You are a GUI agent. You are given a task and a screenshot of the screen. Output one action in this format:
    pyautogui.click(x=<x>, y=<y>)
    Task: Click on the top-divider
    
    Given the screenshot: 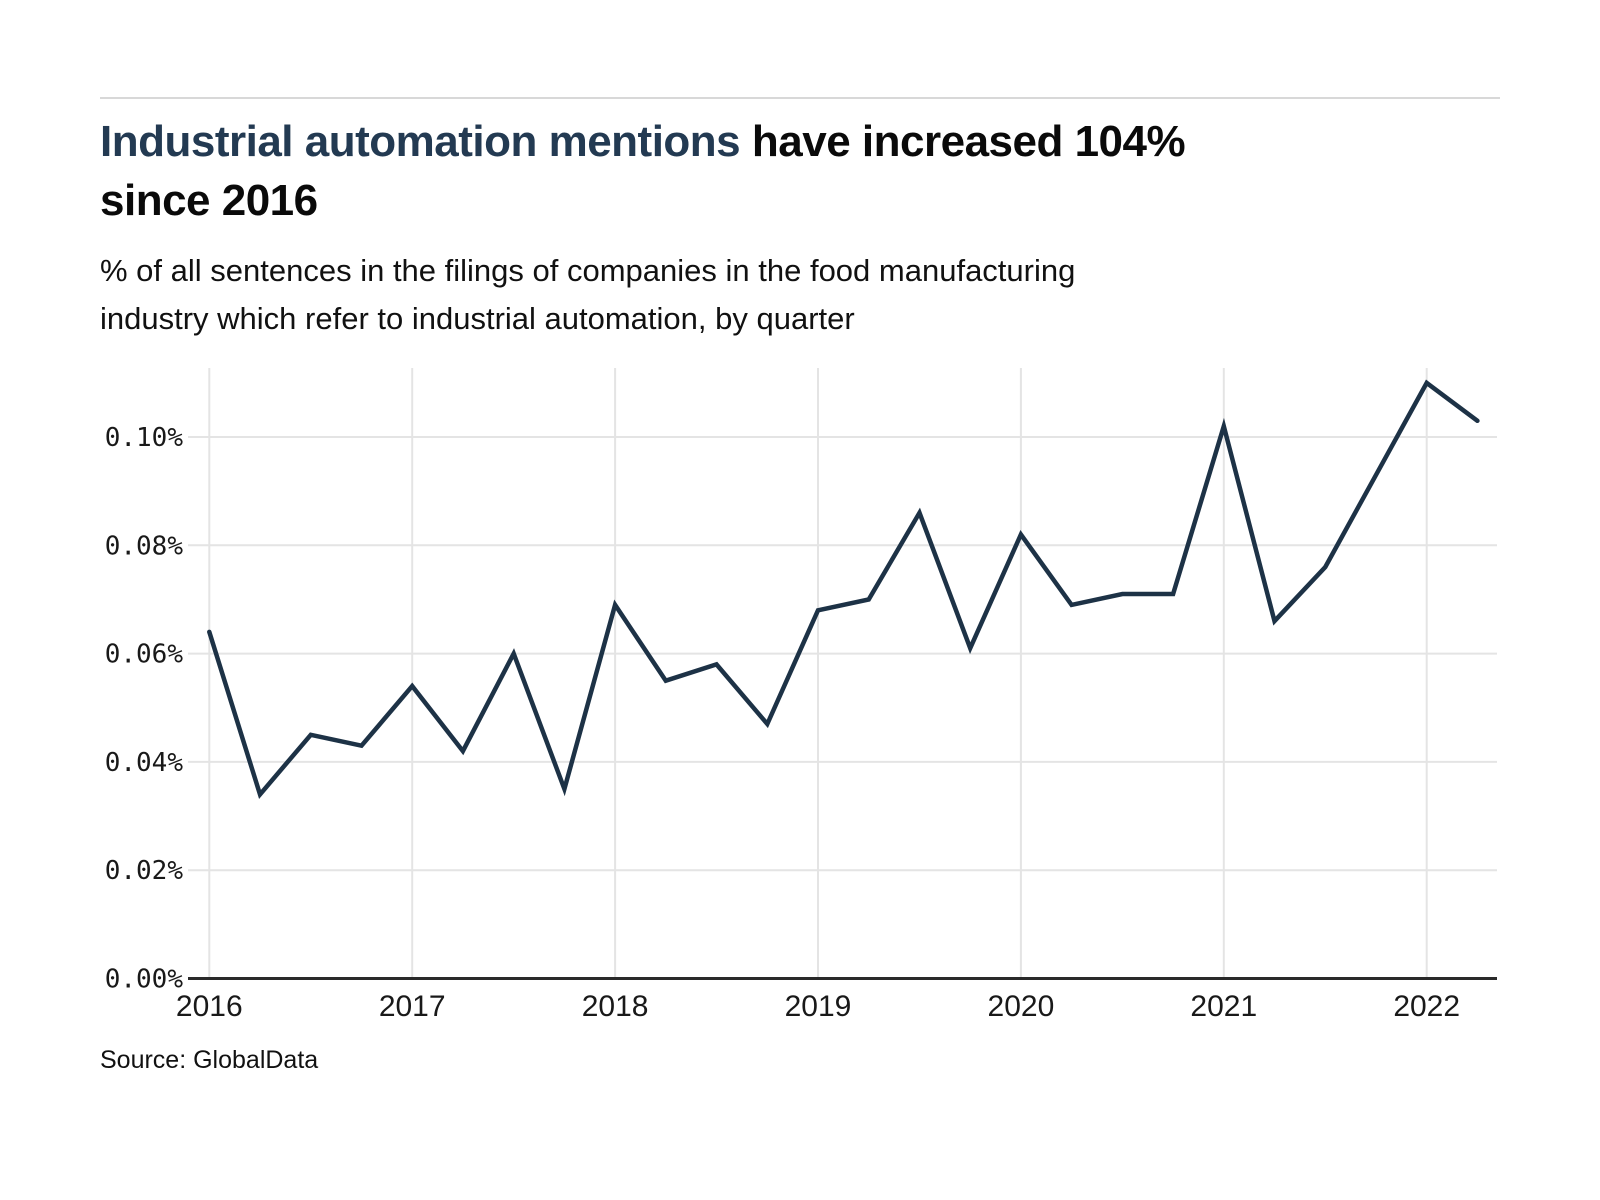 What is the action you would take?
    pyautogui.click(x=800, y=98)
    